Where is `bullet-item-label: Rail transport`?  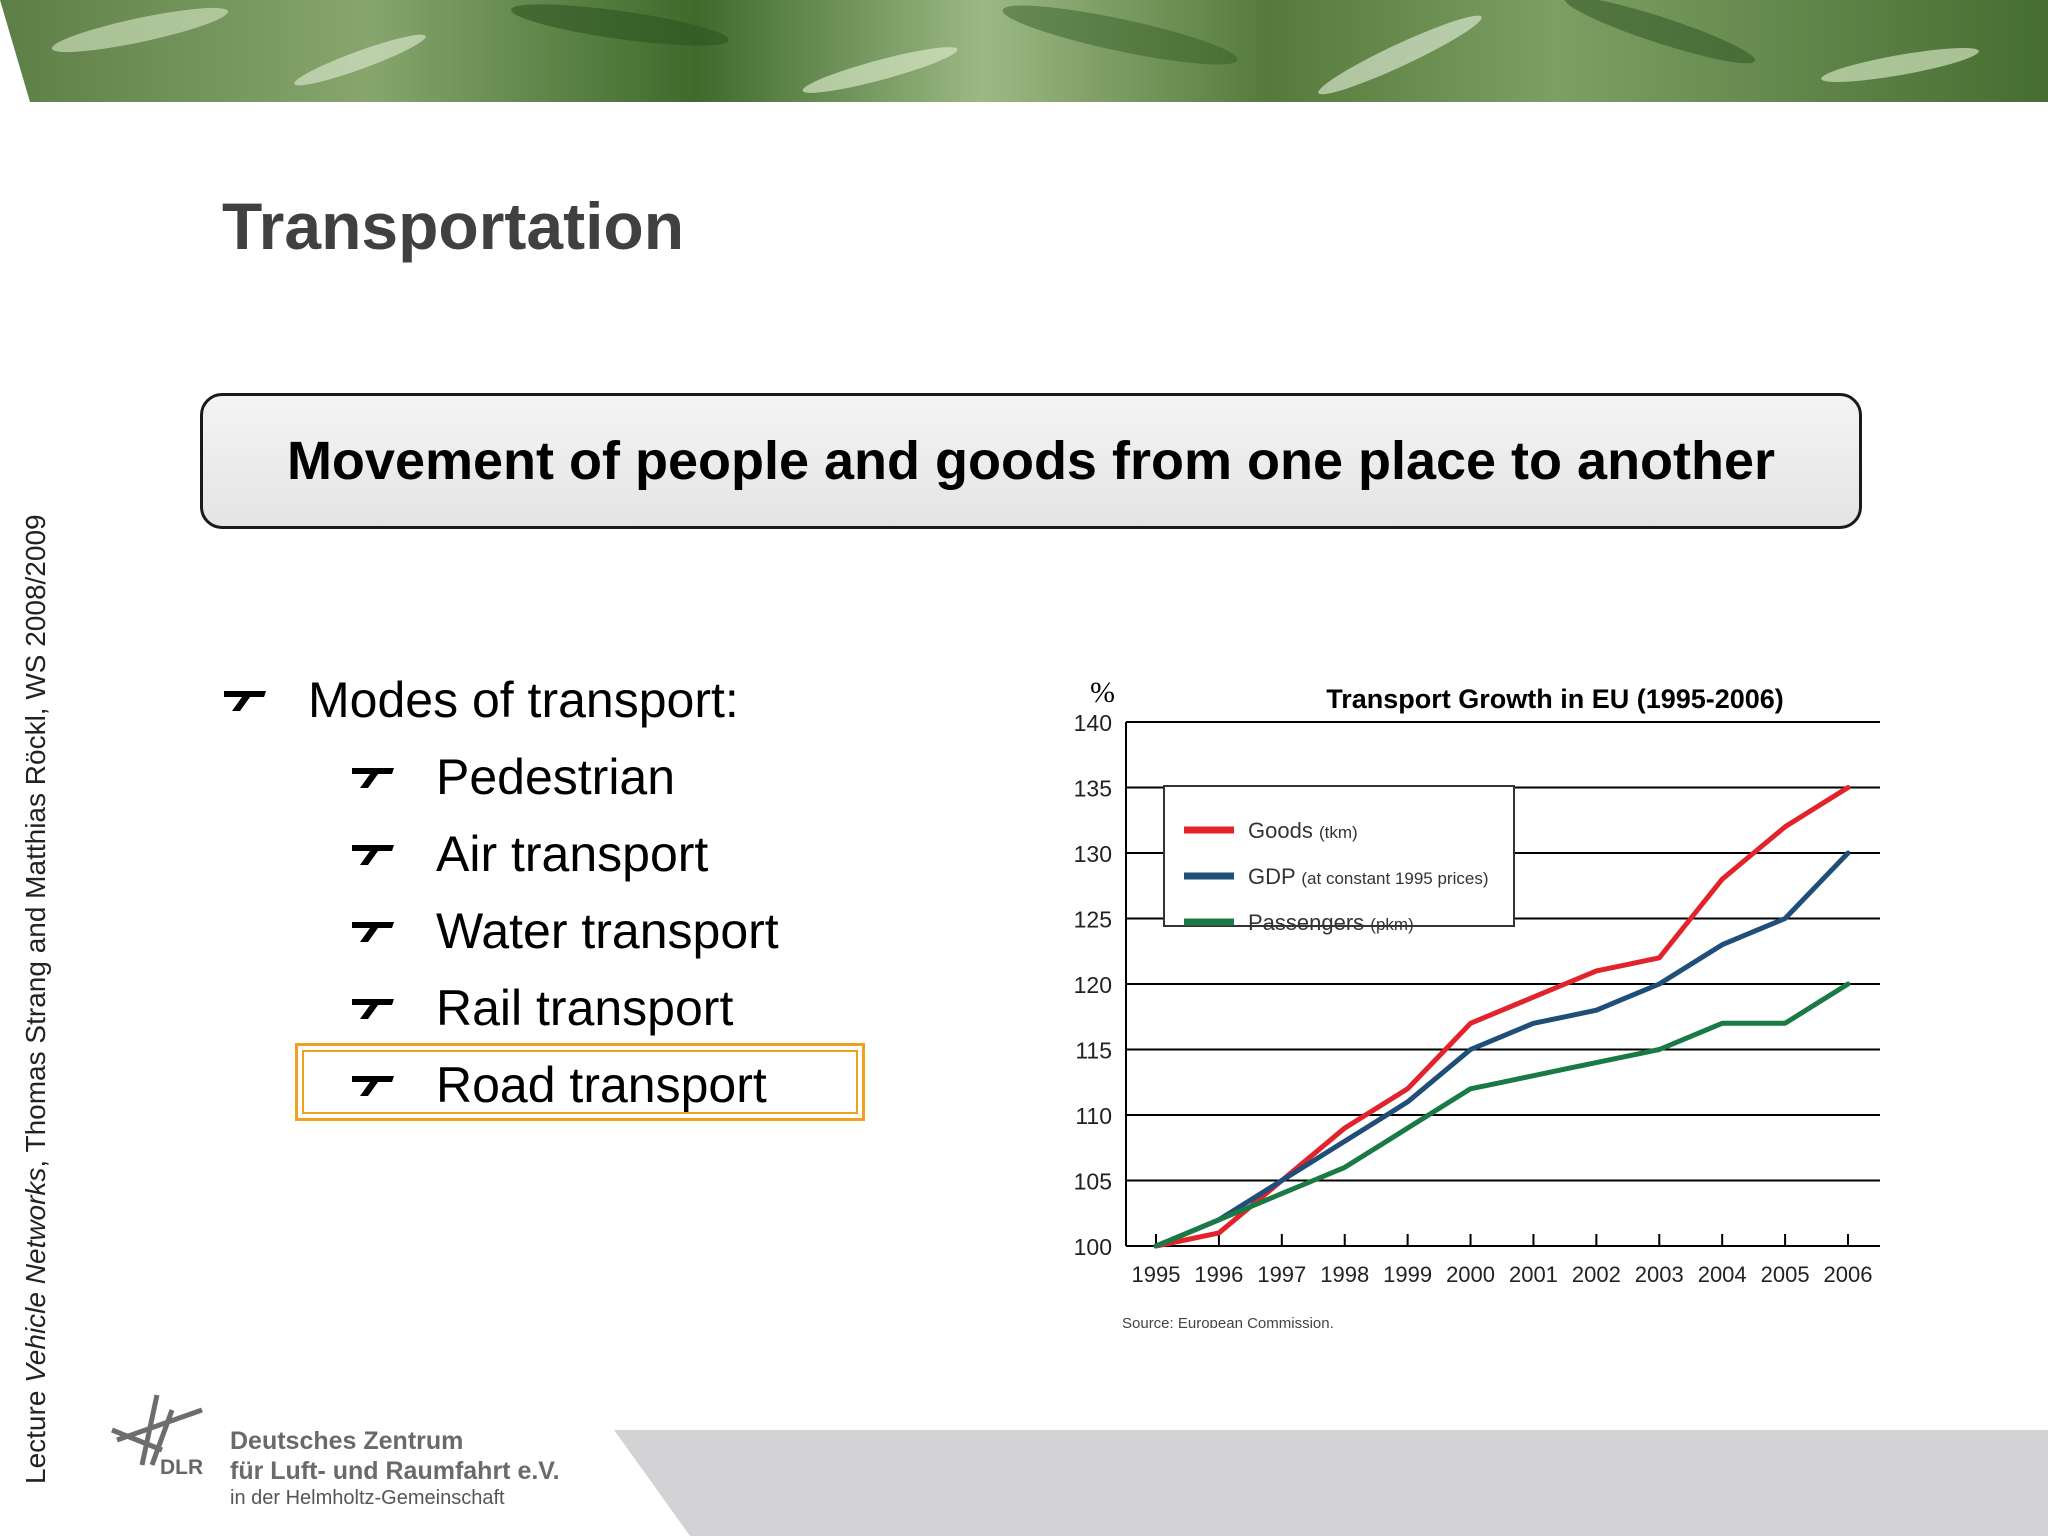
bullet-item-label: Rail transport is located at coordinates (585, 1008).